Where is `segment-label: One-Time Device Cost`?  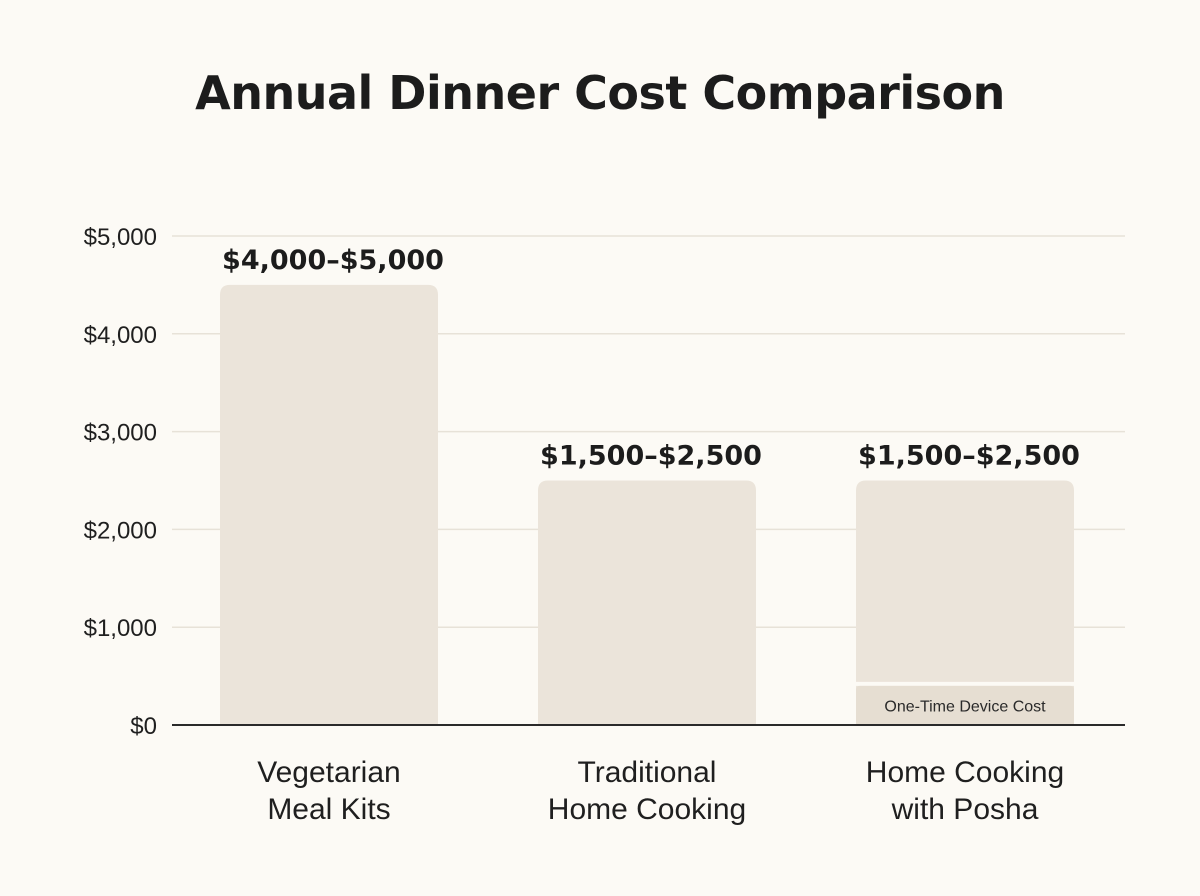 segment-label: One-Time Device Cost is located at coordinates (965, 706).